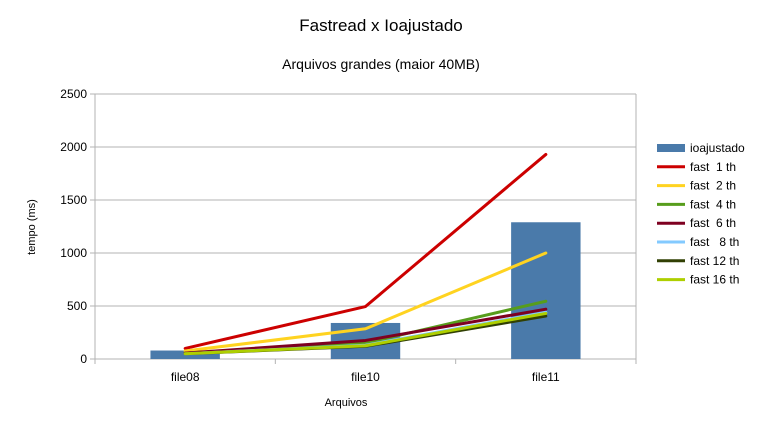  What do you see at coordinates (381, 64) in the screenshot?
I see `chart-subtitle: Arquivos grandes (maior 40MB)` at bounding box center [381, 64].